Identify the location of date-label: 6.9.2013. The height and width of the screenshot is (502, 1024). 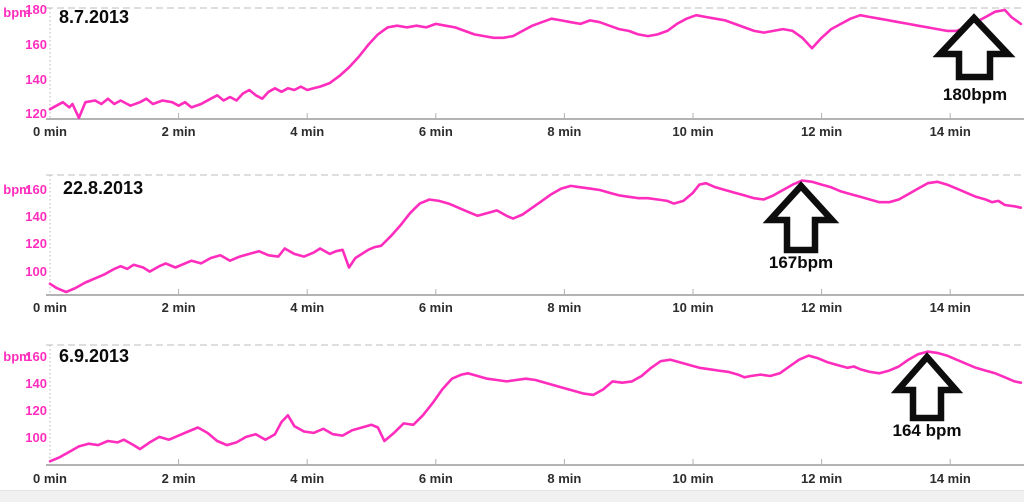
(94, 356).